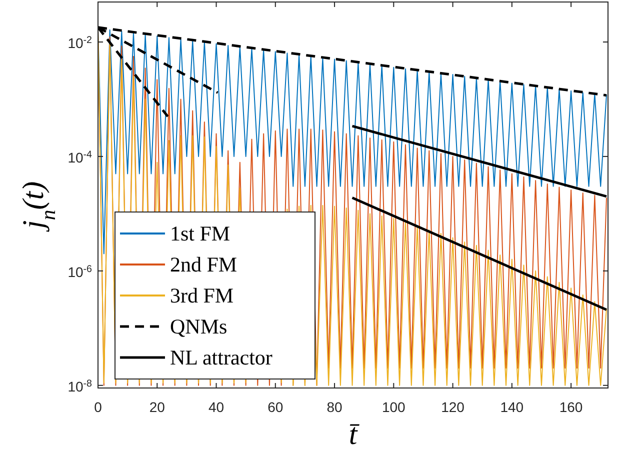 The image size is (624, 451). Describe the element at coordinates (80, 42) in the screenshot. I see `y-tick-label: 10$^{-2}$` at that location.